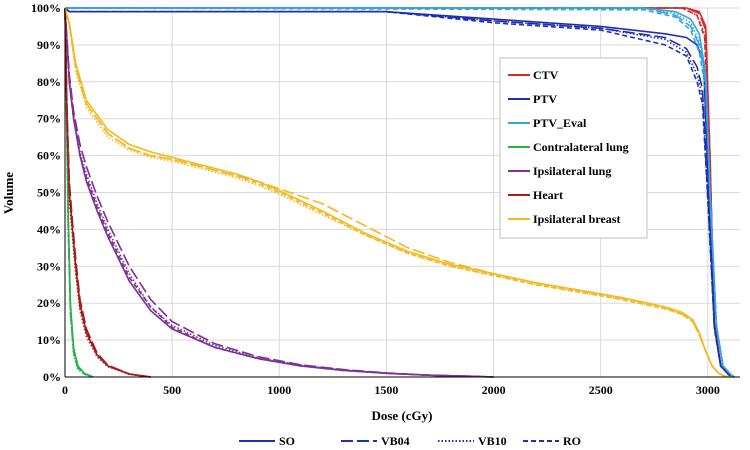  What do you see at coordinates (49, 303) in the screenshot?
I see `y-tick-label: 20%` at bounding box center [49, 303].